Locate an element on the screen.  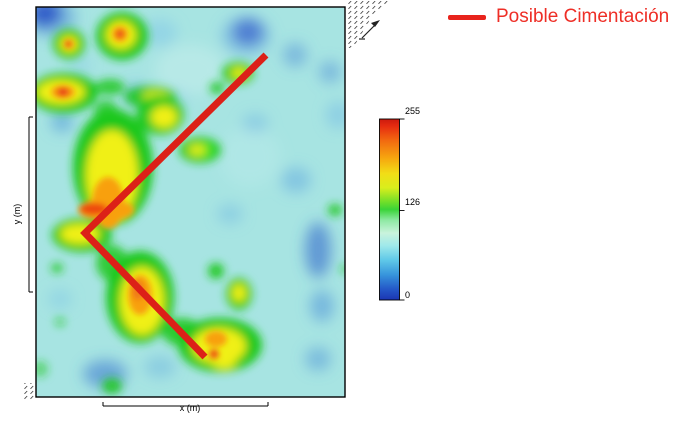
legend: Posible Cimentación is located at coordinates (558, 17).